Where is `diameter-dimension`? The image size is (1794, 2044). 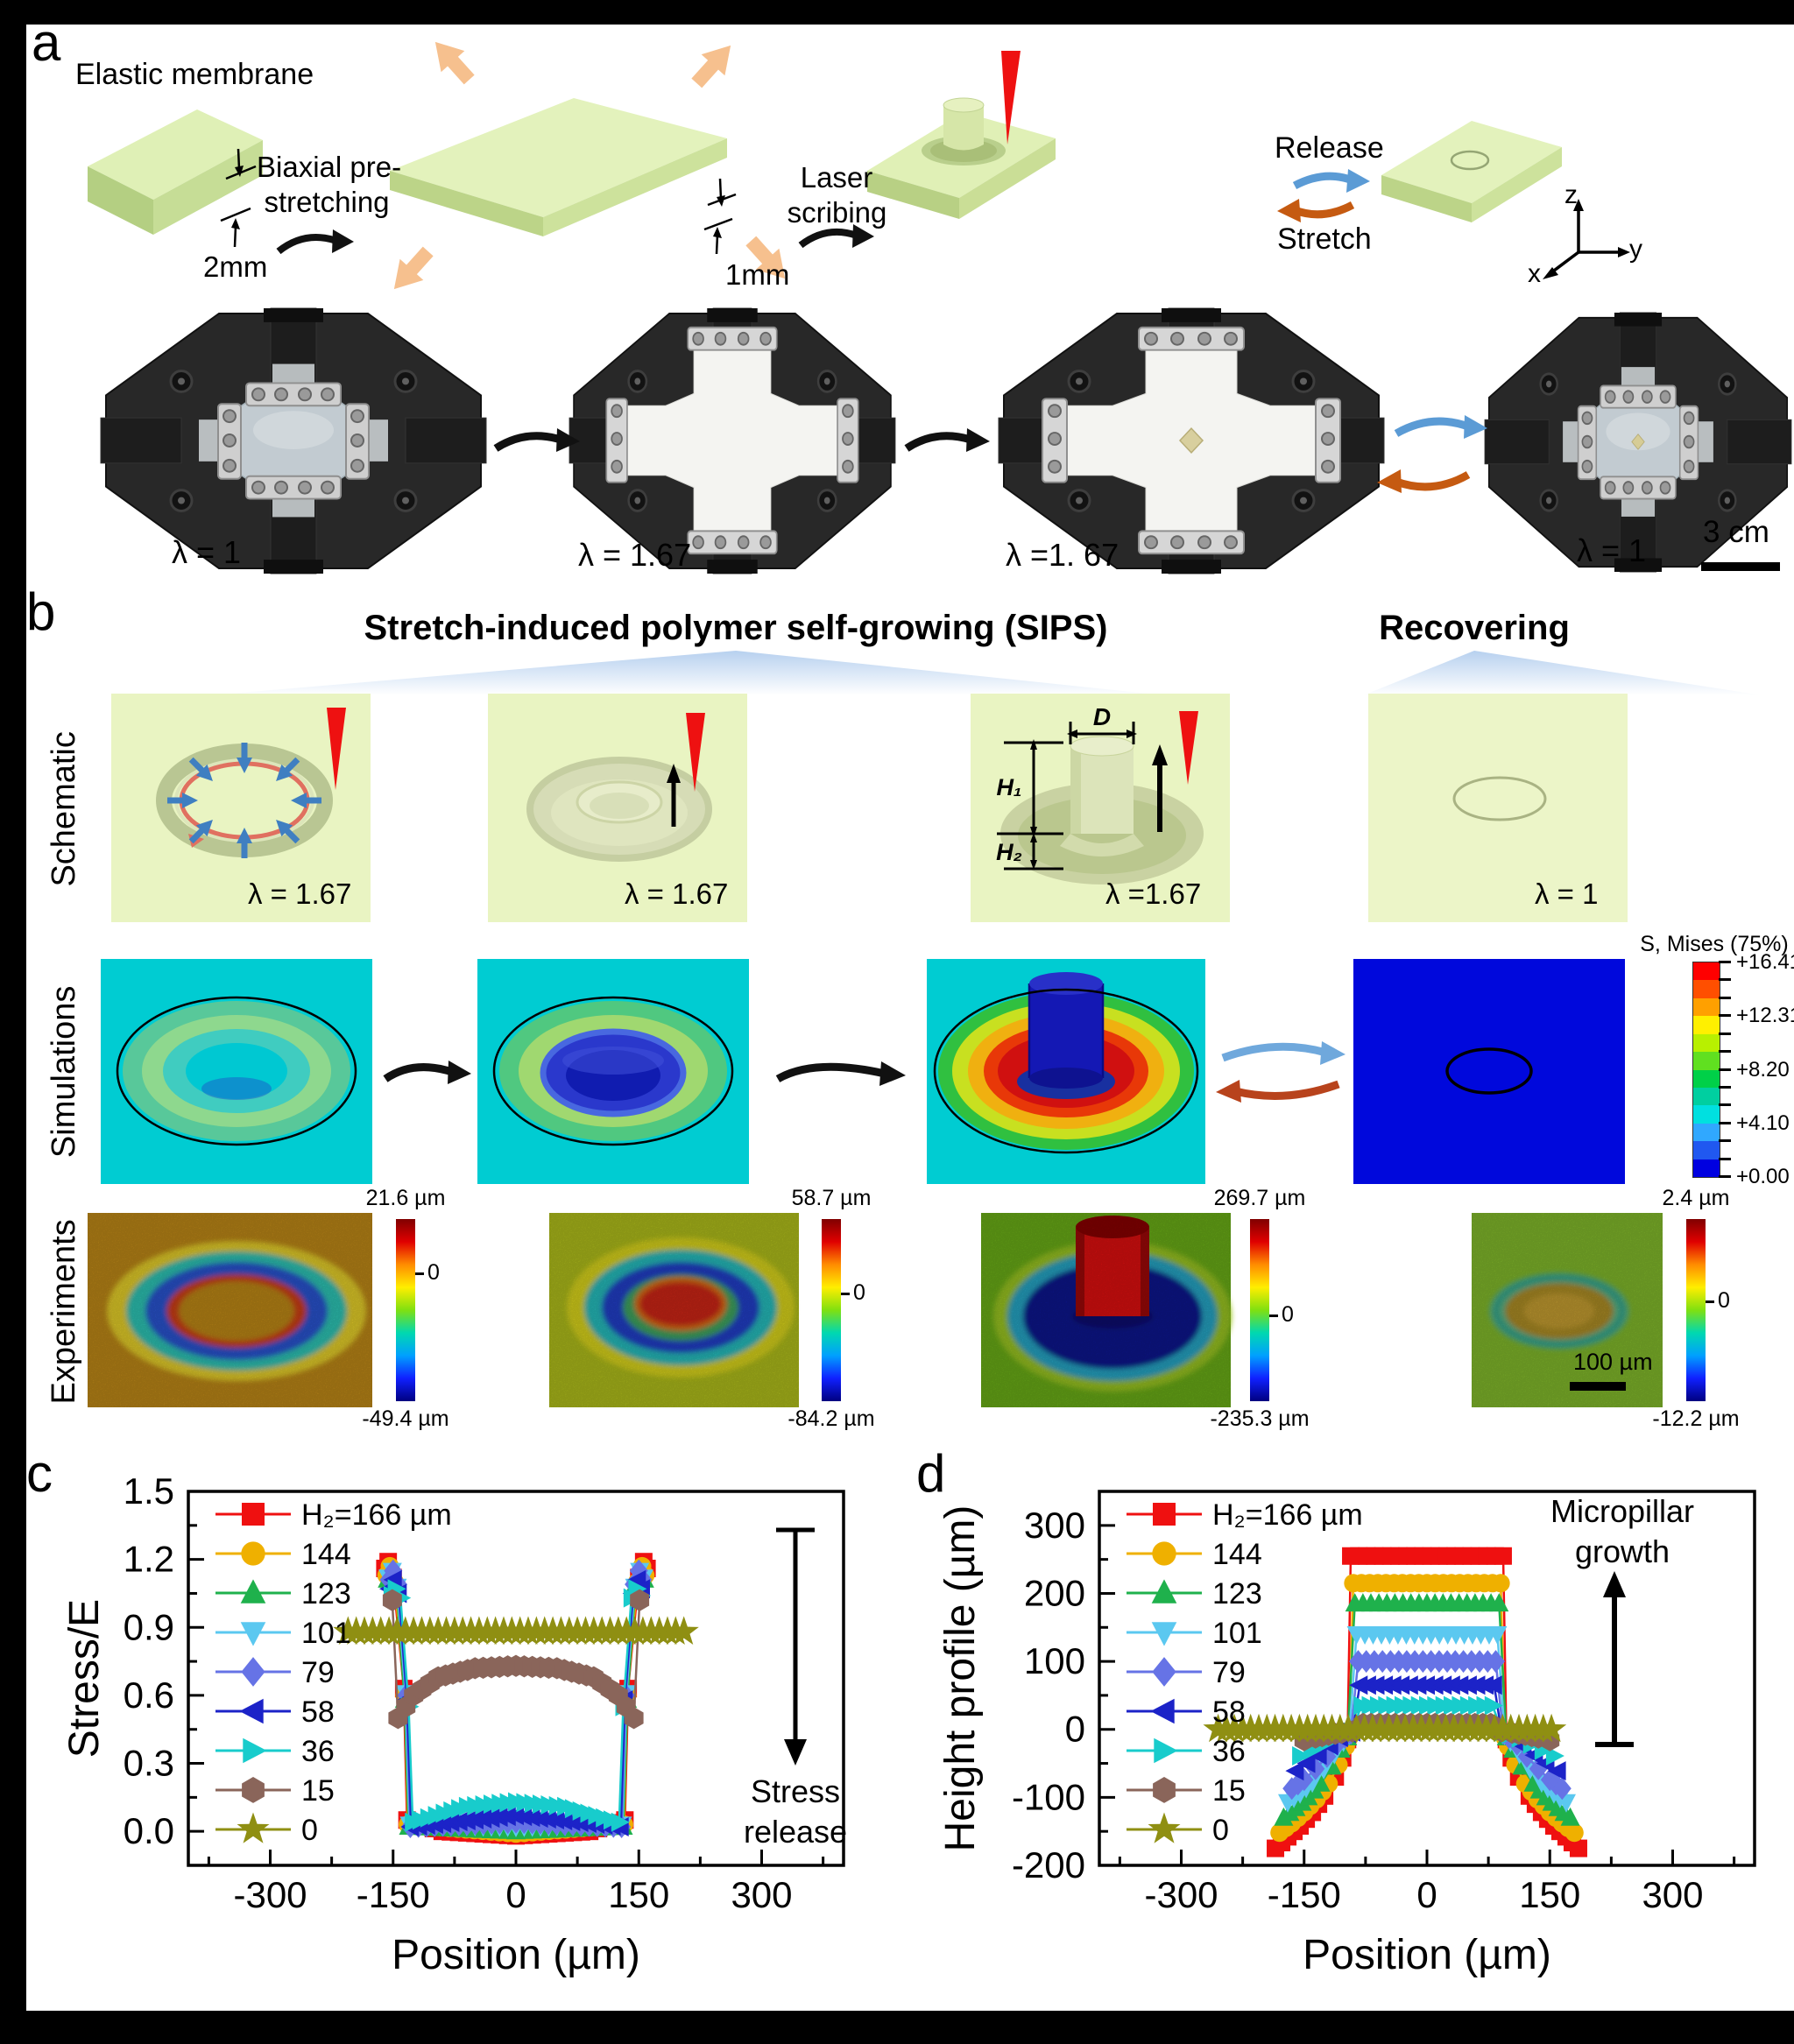
diameter-dimension is located at coordinates (1102, 733).